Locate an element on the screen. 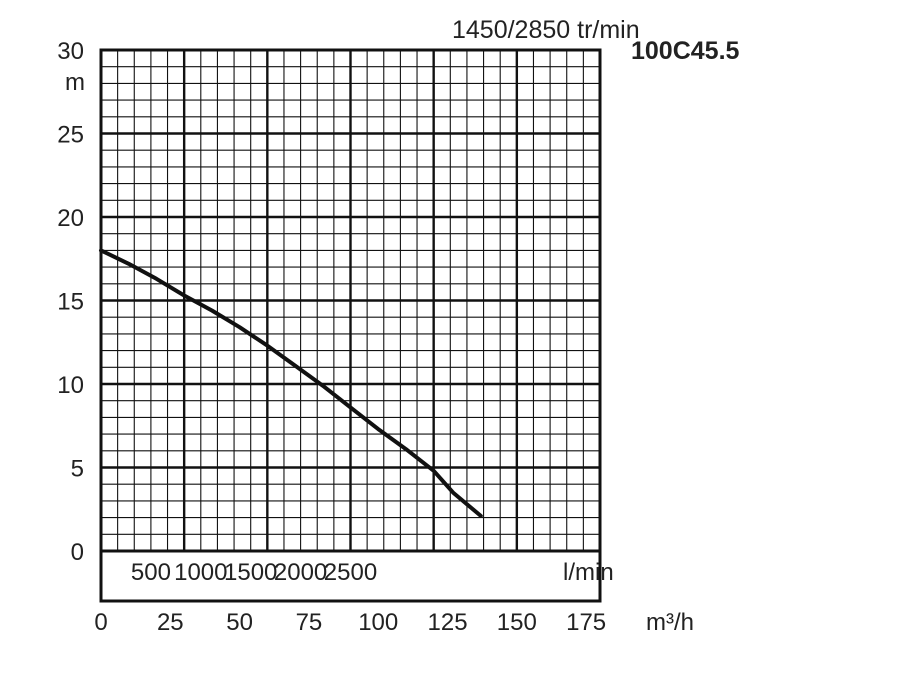  m3h-tick-label: 125 is located at coordinates (448, 622).